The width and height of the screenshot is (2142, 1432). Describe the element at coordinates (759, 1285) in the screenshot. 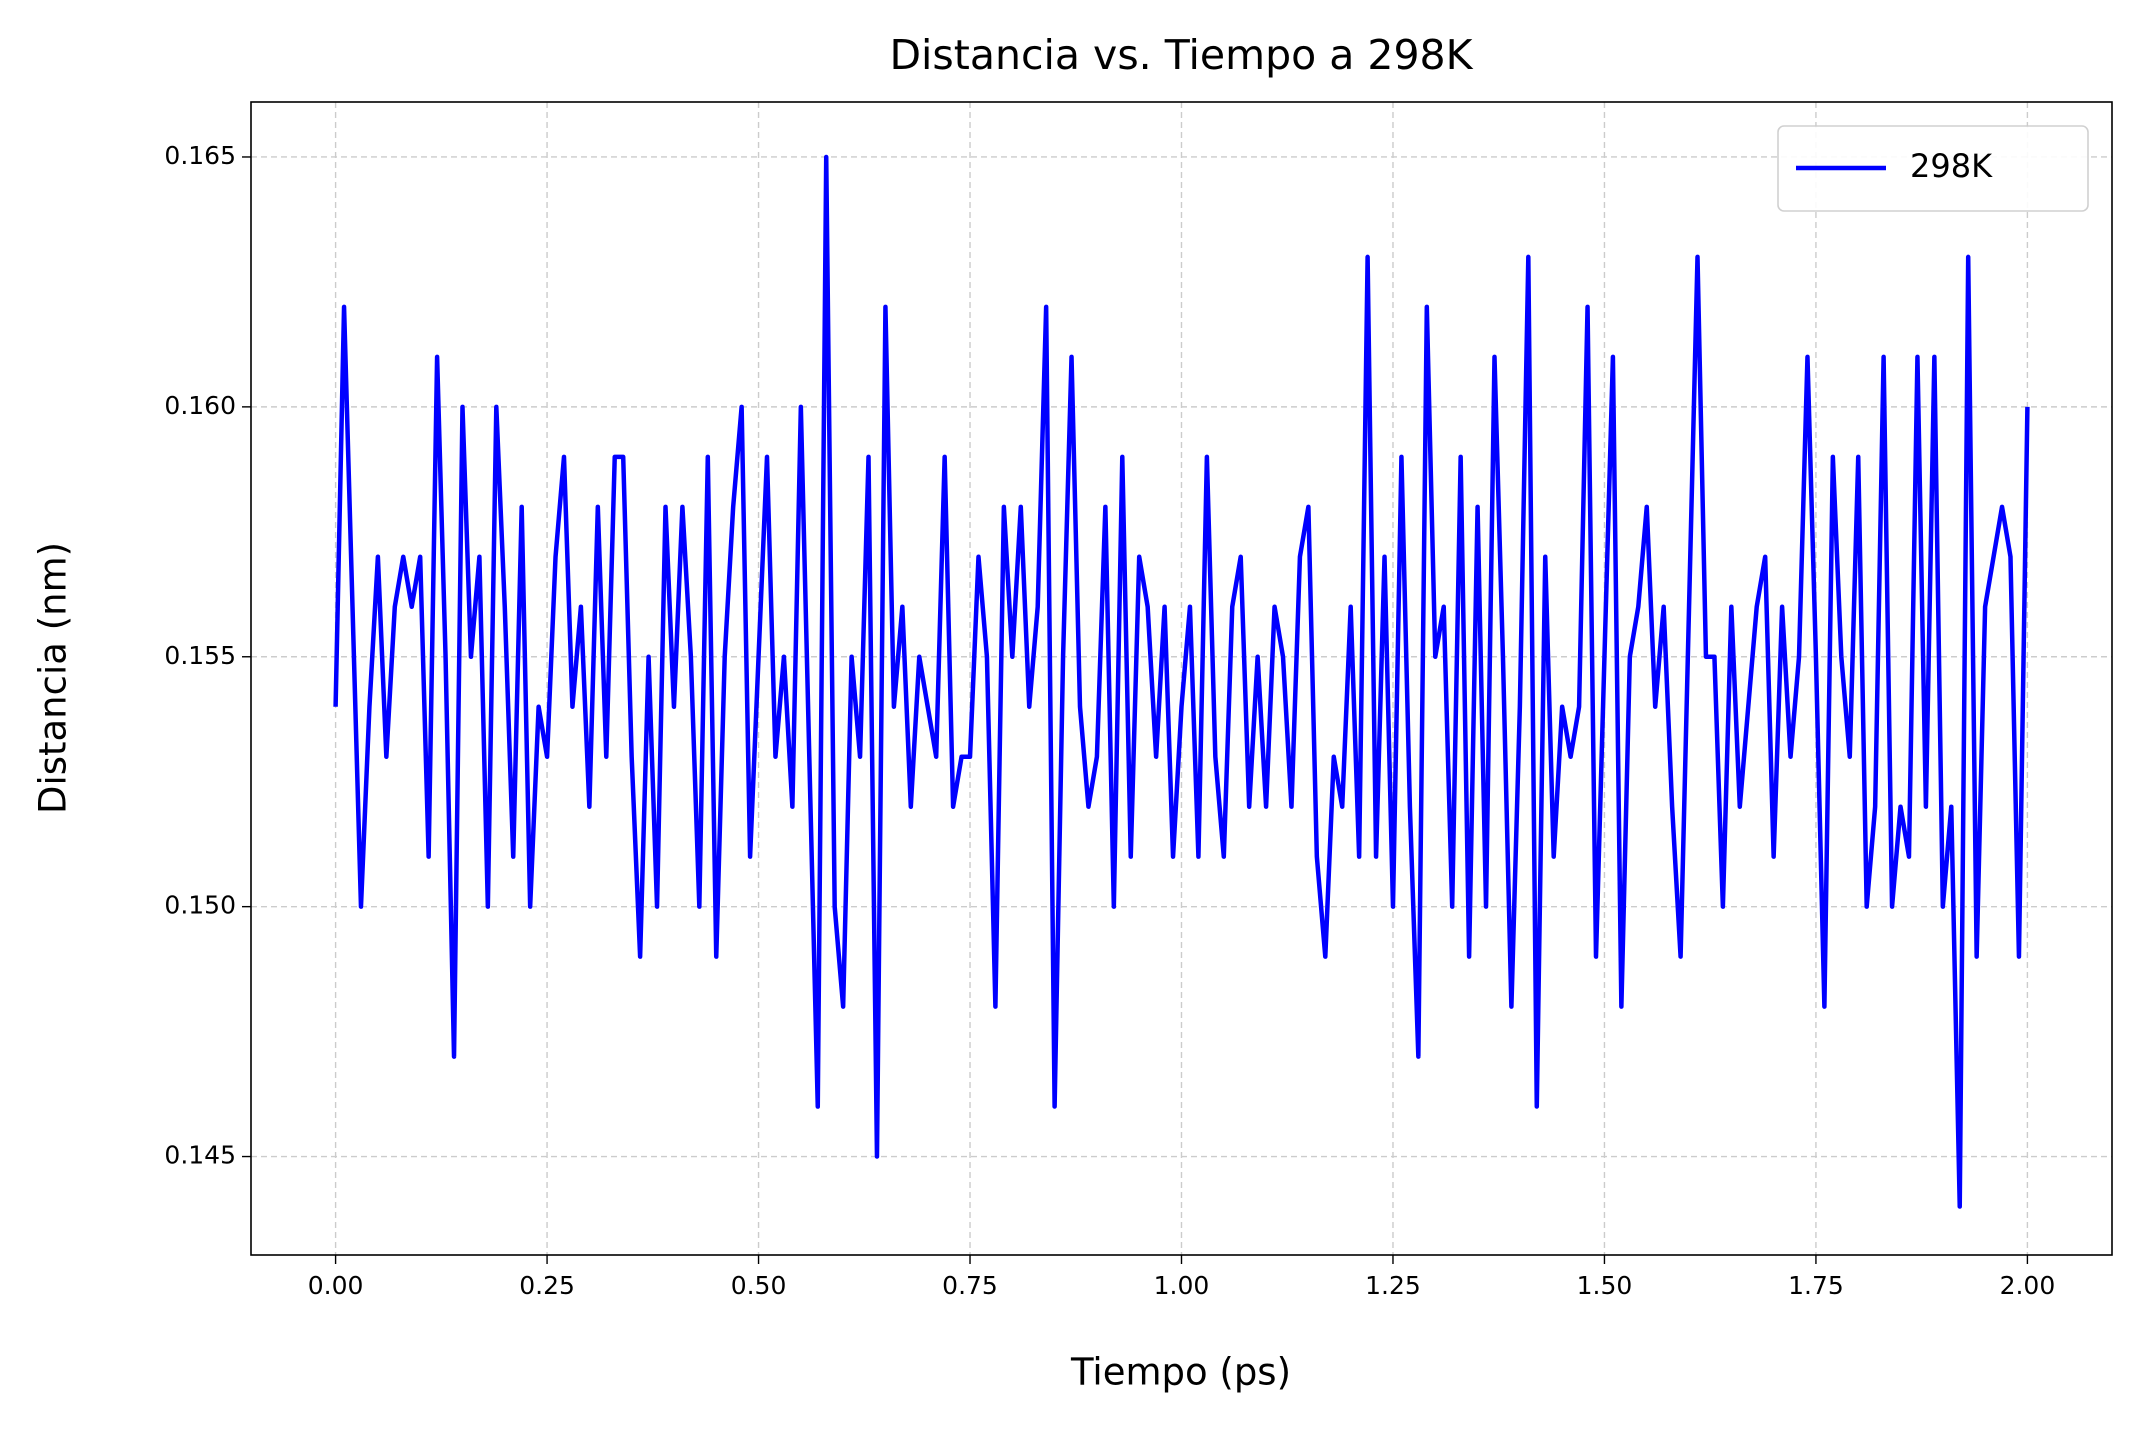

I see `x-tick-label: 0.50` at that location.